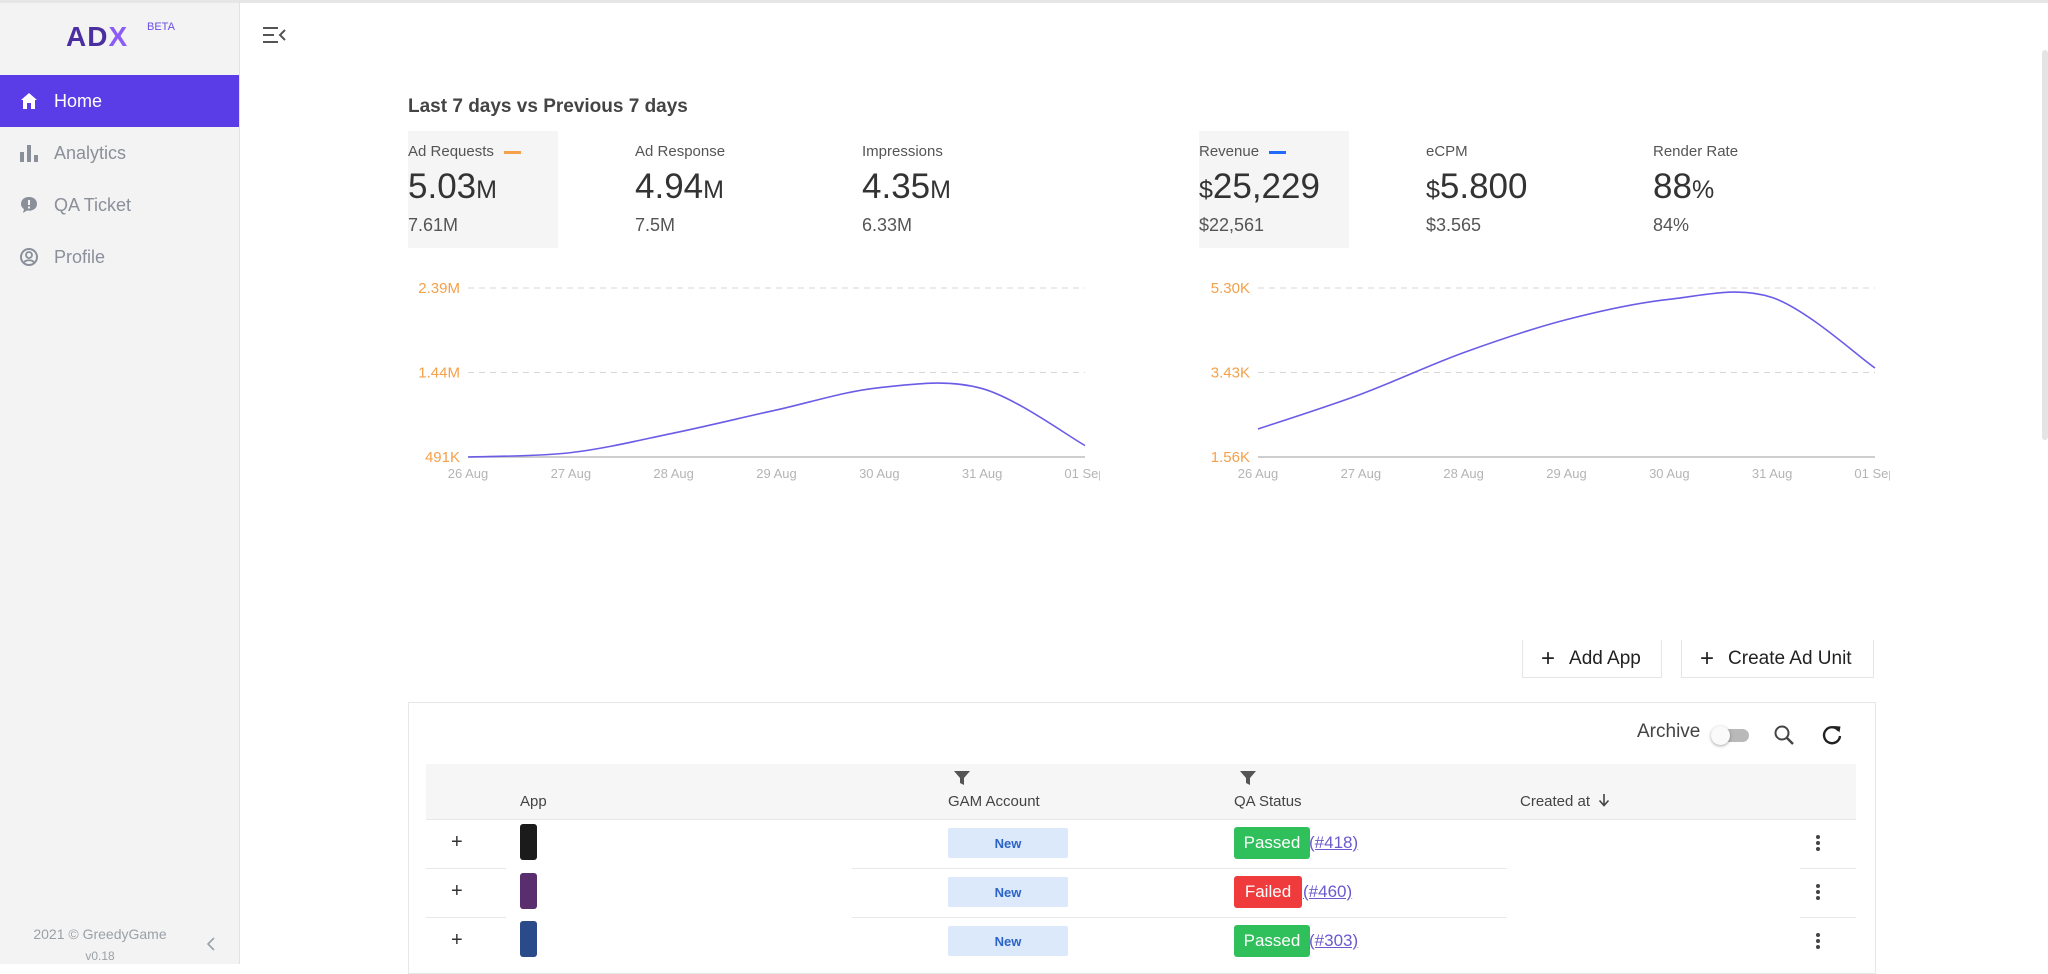 Image resolution: width=2048 pixels, height=974 pixels. Describe the element at coordinates (93, 204) in the screenshot. I see `sidebar-item-label: QA Ticket` at that location.